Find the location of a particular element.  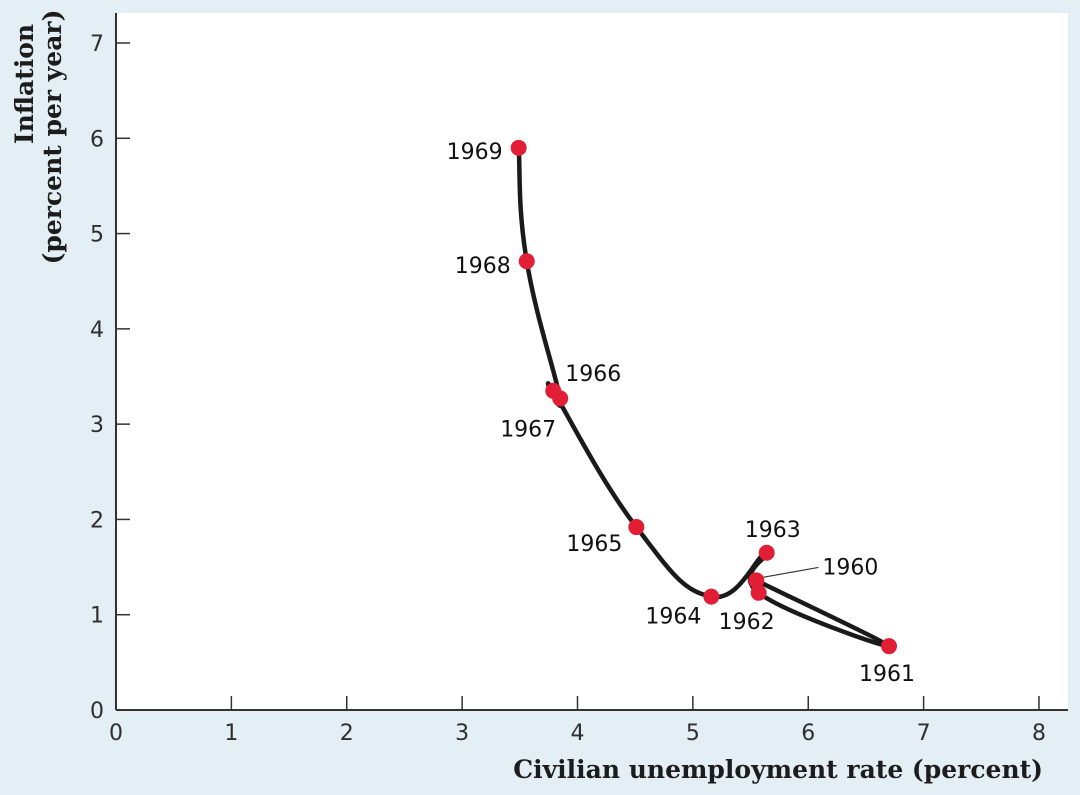

y-axis-label: Inflation (percent per year) is located at coordinates (38, 137).